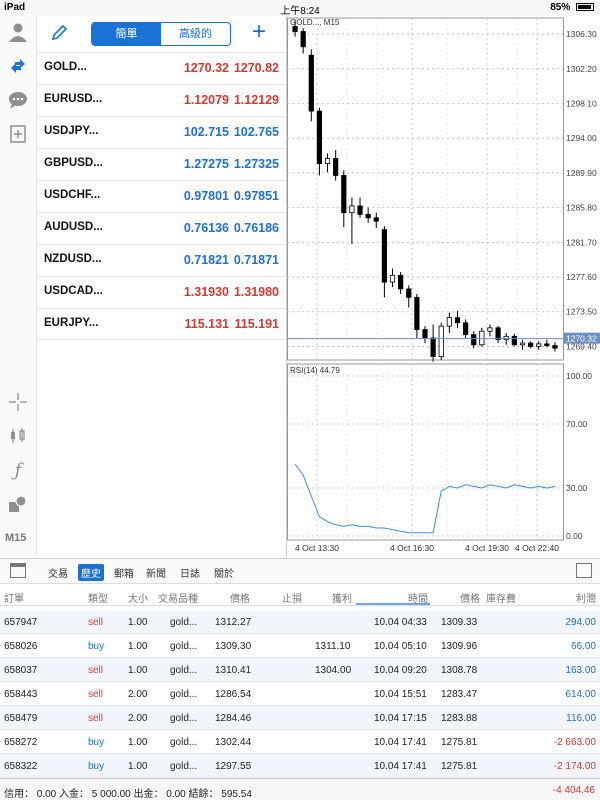 The image size is (600, 800). I want to click on quote-ask: 1.12129, so click(256, 100).